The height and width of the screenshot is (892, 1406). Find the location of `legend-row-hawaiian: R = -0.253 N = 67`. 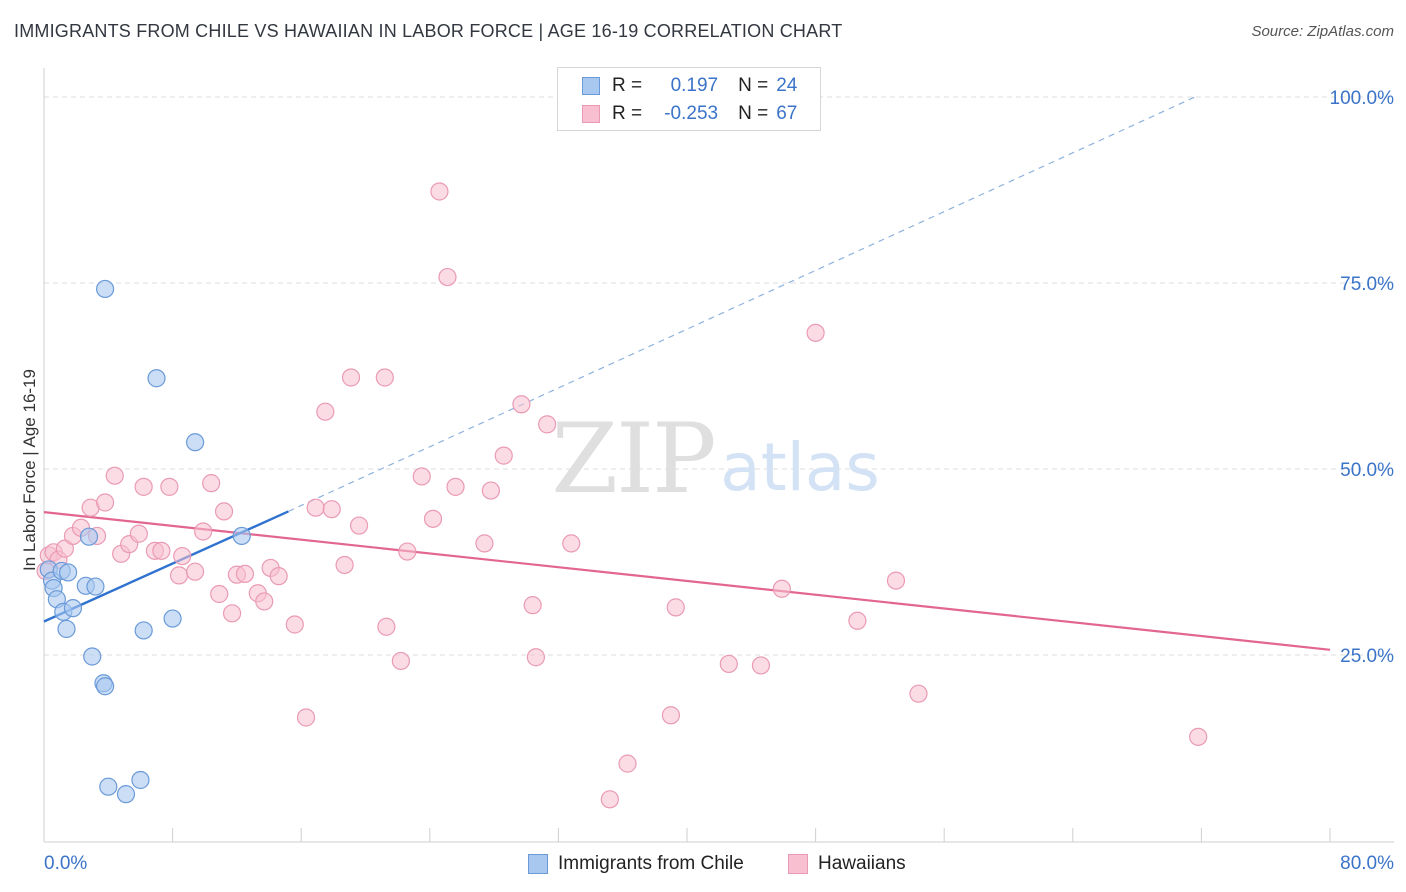

legend-row-hawaiian: R = -0.253 N = 67 is located at coordinates (689, 114).